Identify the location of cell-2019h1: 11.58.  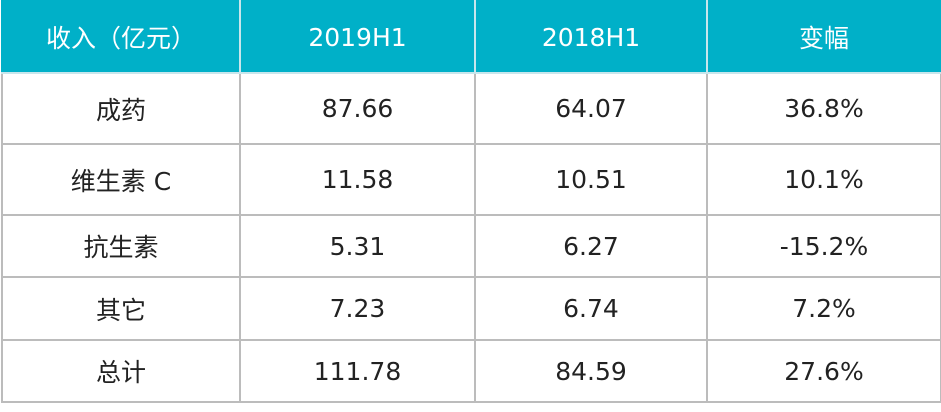
(357, 179).